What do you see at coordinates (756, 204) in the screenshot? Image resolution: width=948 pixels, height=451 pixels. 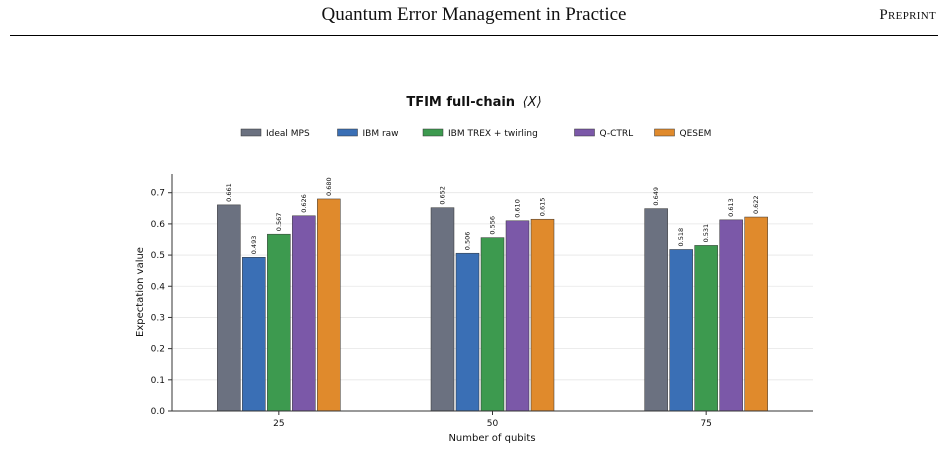 I see `data-label: 0.622` at bounding box center [756, 204].